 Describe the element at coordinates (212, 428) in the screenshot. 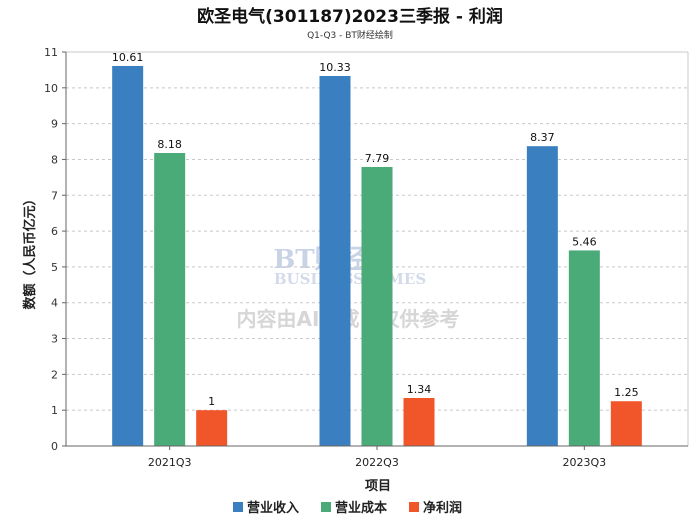

I see `bar-净利润-2021Q3` at that location.